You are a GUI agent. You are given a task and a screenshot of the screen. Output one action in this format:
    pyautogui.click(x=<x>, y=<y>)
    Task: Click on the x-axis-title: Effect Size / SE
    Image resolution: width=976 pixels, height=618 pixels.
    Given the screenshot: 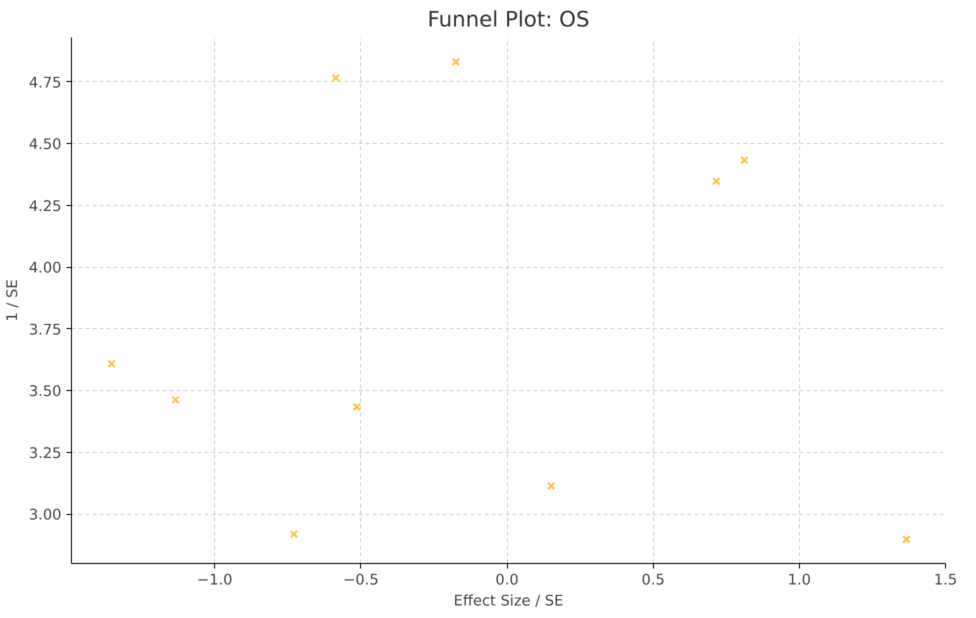 What is the action you would take?
    pyautogui.click(x=509, y=601)
    